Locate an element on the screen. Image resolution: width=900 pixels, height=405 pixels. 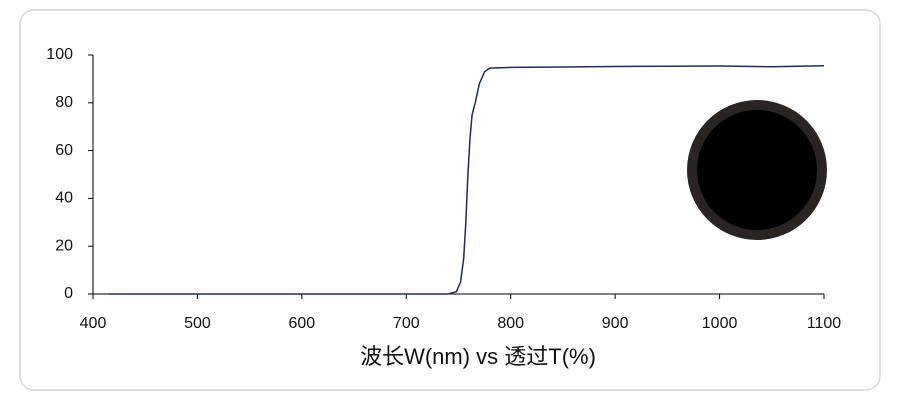
x-tick-label: 1000 is located at coordinates (720, 323).